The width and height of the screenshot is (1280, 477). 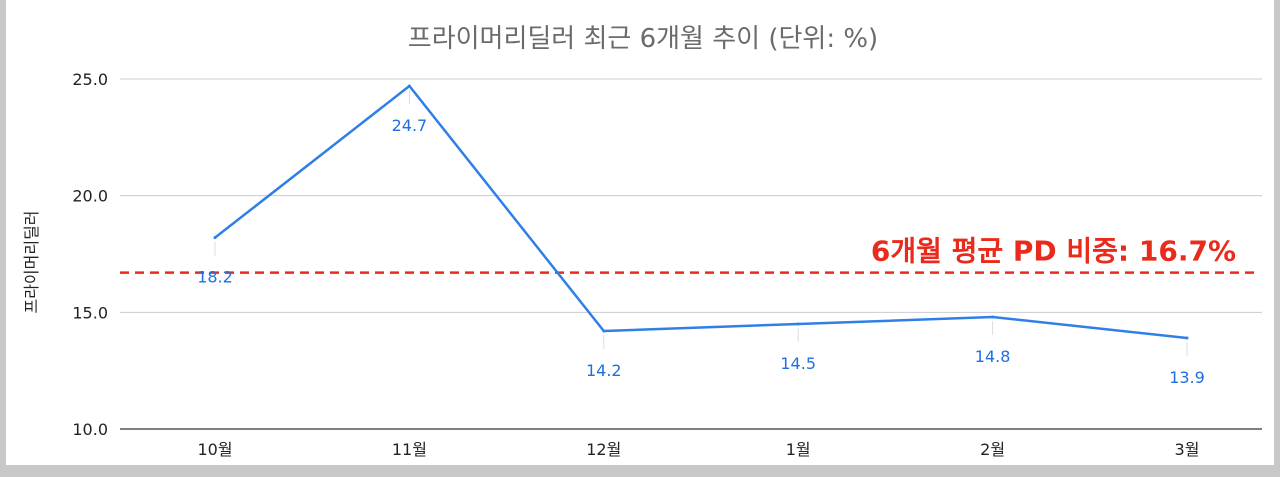 I want to click on x-tick-label: 10월, so click(x=214, y=449).